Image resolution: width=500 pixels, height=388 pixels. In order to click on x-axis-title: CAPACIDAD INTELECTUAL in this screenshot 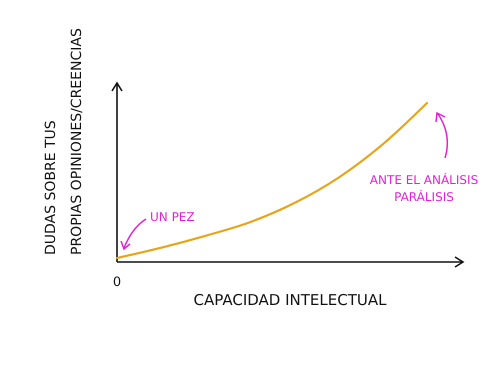, I will do `click(291, 300)`.